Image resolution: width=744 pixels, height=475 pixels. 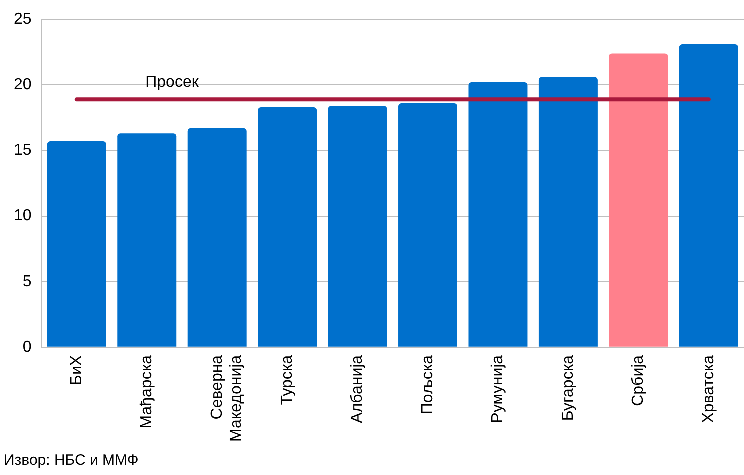 I want to click on x-tick-label: Бугарска, so click(x=568, y=388).